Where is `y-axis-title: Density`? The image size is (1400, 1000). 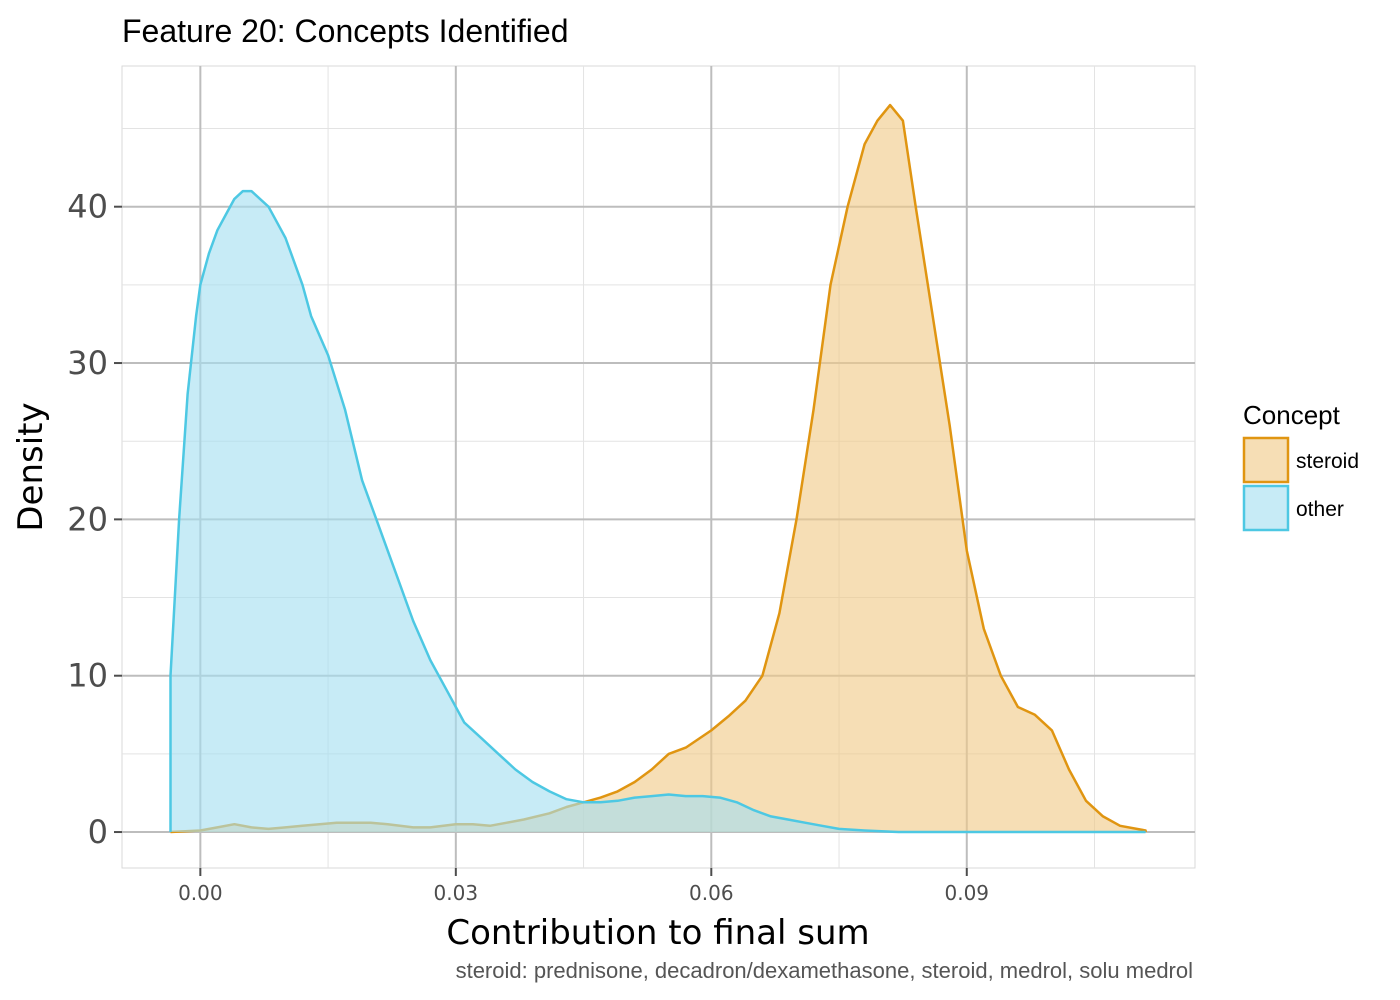
y-axis-title: Density is located at coordinates (31, 466).